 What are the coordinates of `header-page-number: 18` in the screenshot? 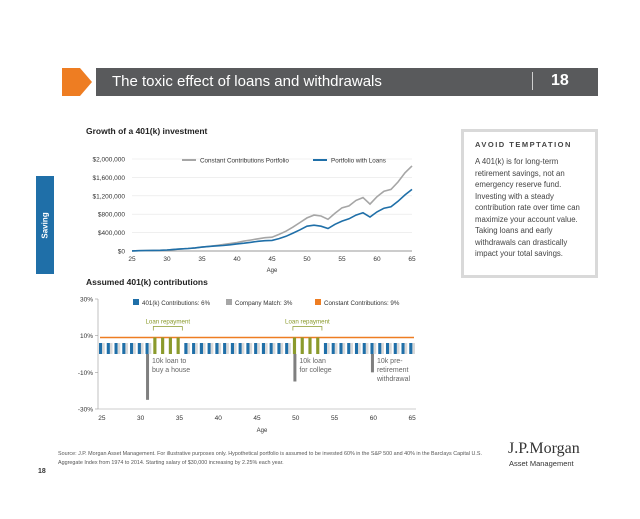 It's located at (560, 80).